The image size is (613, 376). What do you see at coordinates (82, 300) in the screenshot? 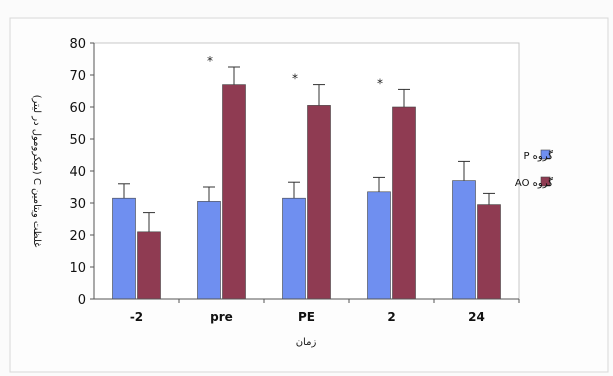
I see `y-tick-label: 0` at bounding box center [82, 300].